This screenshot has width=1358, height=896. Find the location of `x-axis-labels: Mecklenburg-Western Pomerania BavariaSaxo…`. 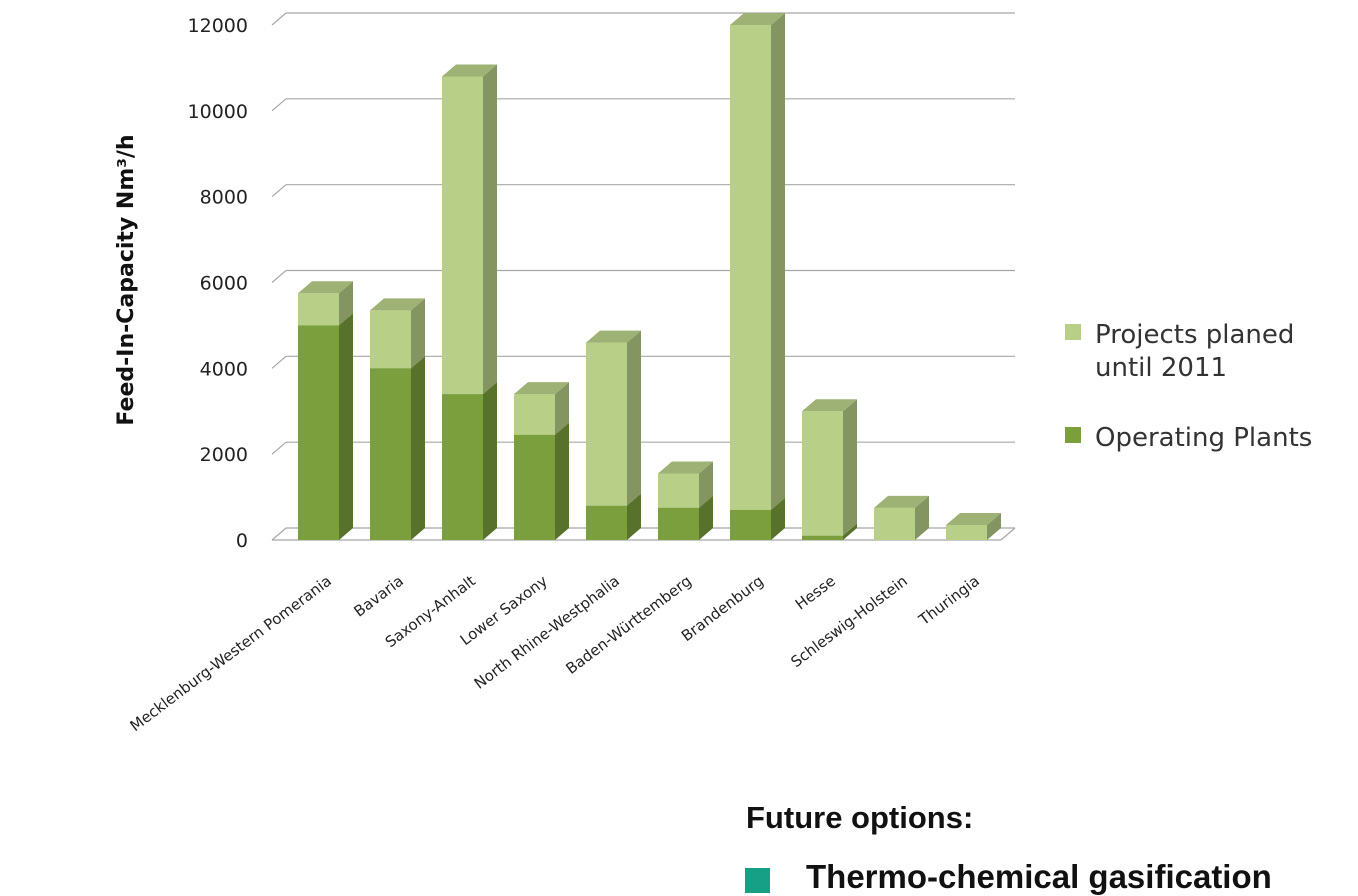

x-axis-labels: Mecklenburg-Western Pomerania BavariaSaxo… is located at coordinates (555, 653).